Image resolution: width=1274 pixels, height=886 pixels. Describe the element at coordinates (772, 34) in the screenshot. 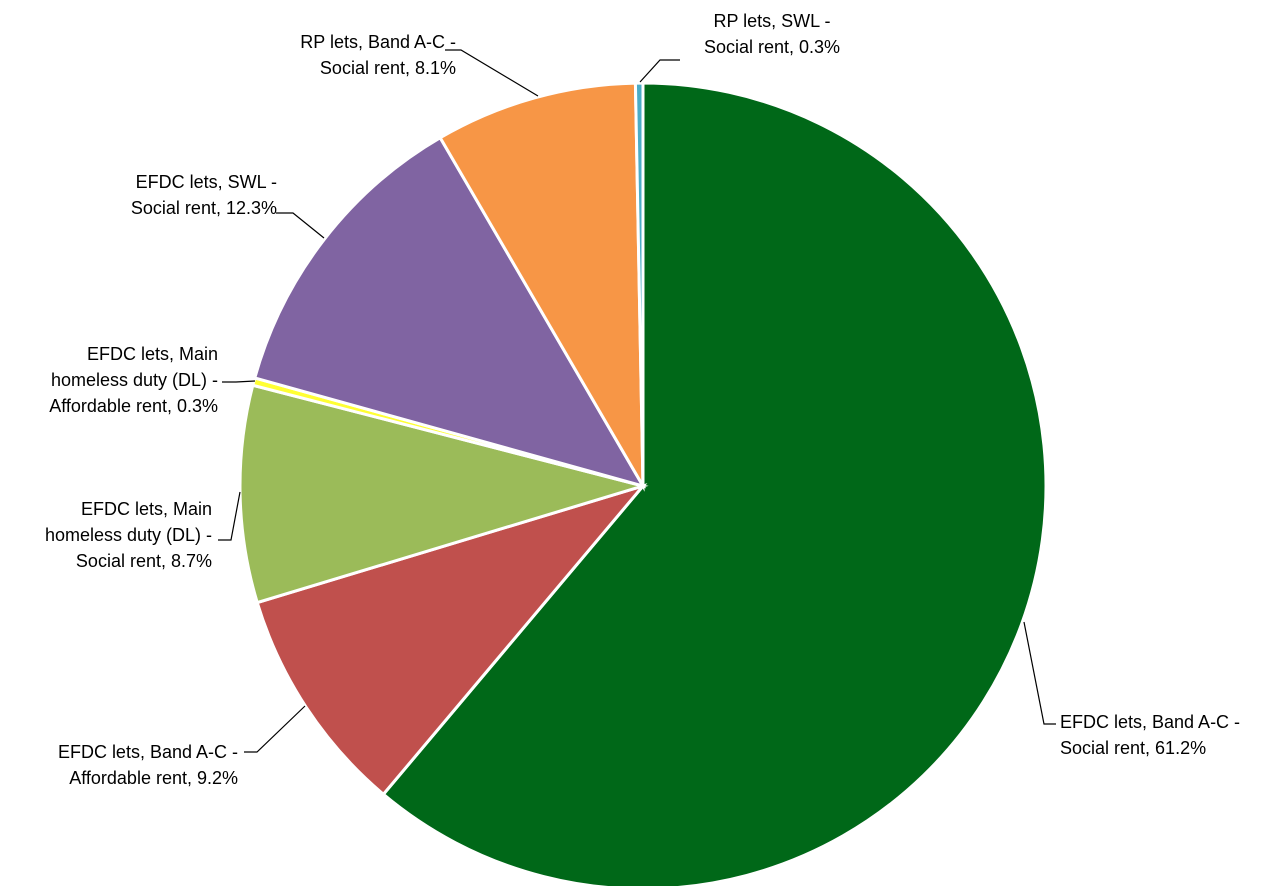

I see `slice-label-6: RP lets, SWL - Social rent, 0.3%` at that location.